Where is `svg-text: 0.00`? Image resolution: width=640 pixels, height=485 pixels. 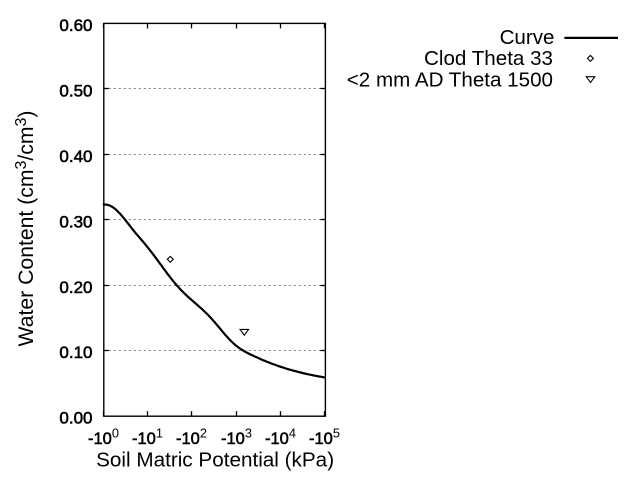 svg-text: 0.00 is located at coordinates (75, 418).